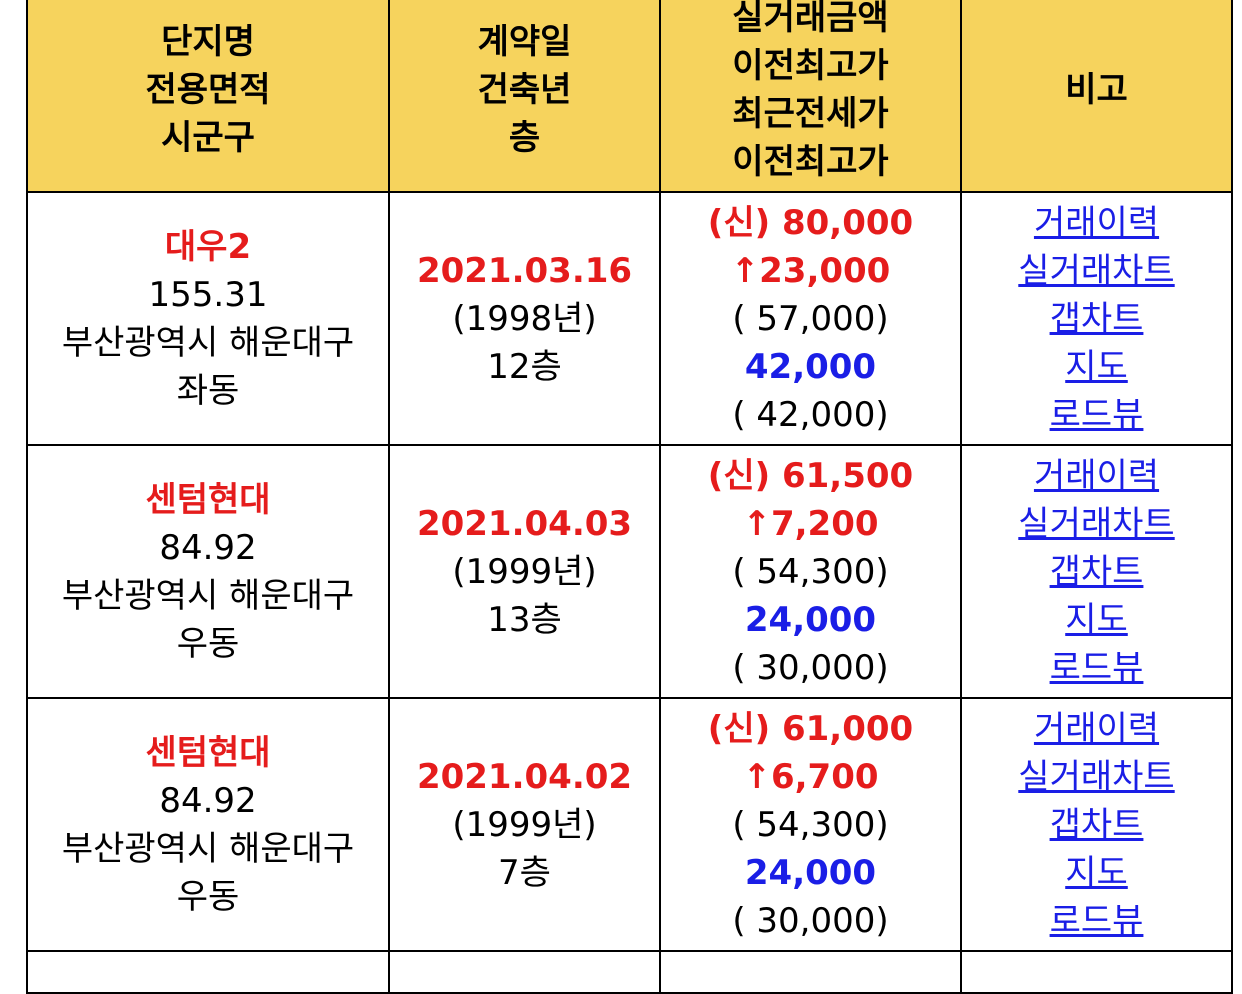 The width and height of the screenshot is (1242, 994). What do you see at coordinates (810, 222) in the screenshot?
I see `deal-price: (신) 80,000` at bounding box center [810, 222].